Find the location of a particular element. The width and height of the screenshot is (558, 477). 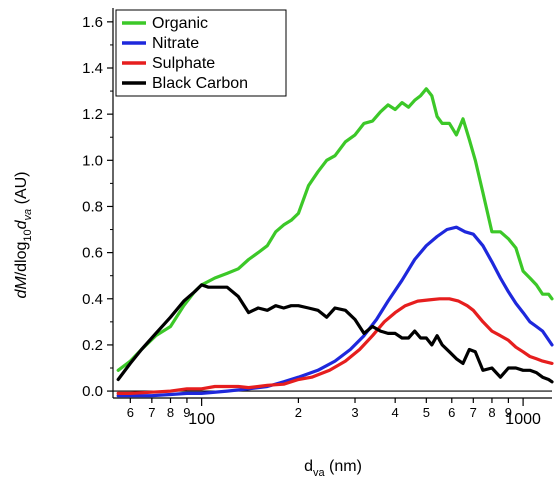

legend-label: Sulphate is located at coordinates (183, 63).